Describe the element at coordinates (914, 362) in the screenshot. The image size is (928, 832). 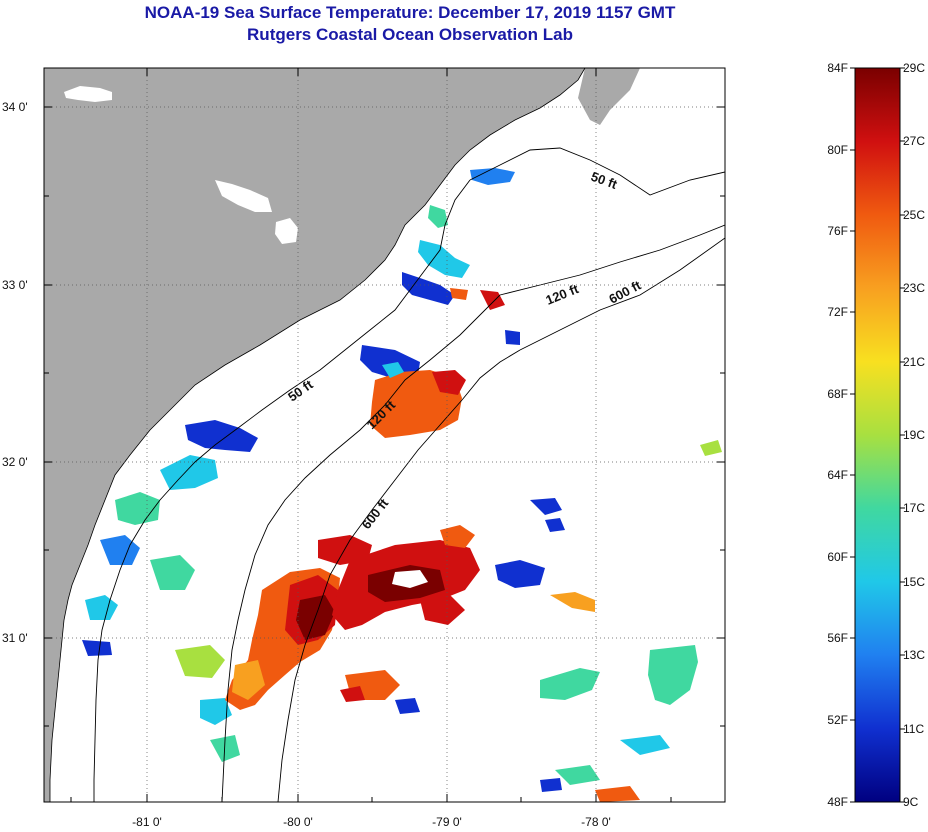
I see `cb-c-21: 21C` at that location.